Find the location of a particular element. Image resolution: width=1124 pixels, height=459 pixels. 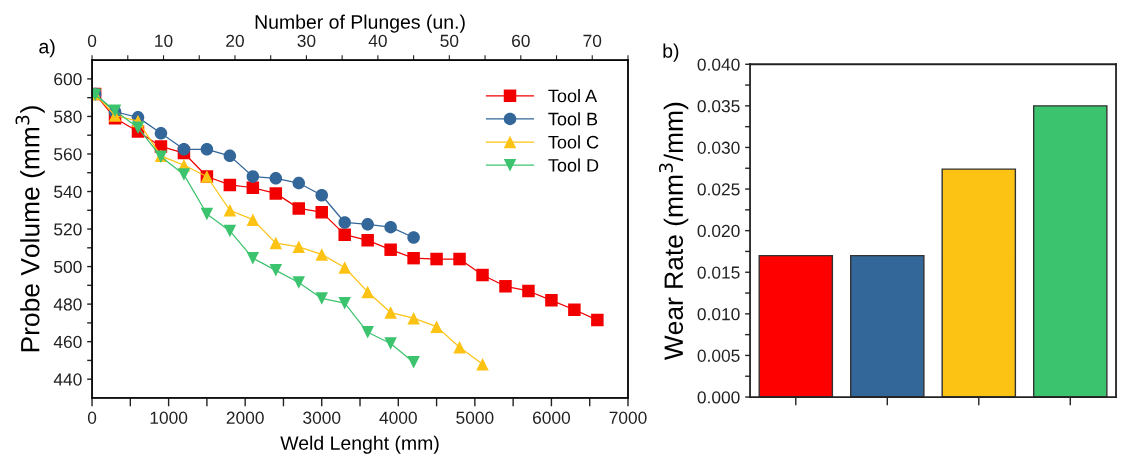

x2-tick-label: 70 is located at coordinates (592, 40).